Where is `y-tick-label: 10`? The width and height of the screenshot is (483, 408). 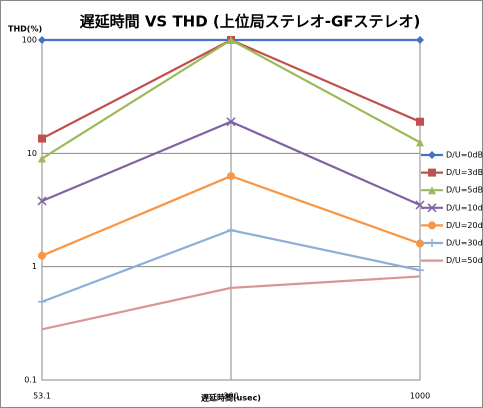 y-tick-label: 10 is located at coordinates (32, 153).